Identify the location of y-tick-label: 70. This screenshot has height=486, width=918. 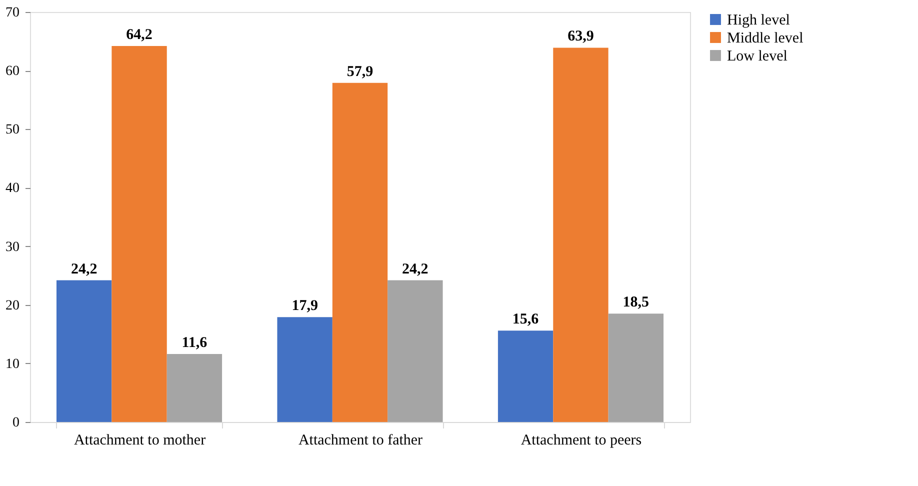
(13, 13).